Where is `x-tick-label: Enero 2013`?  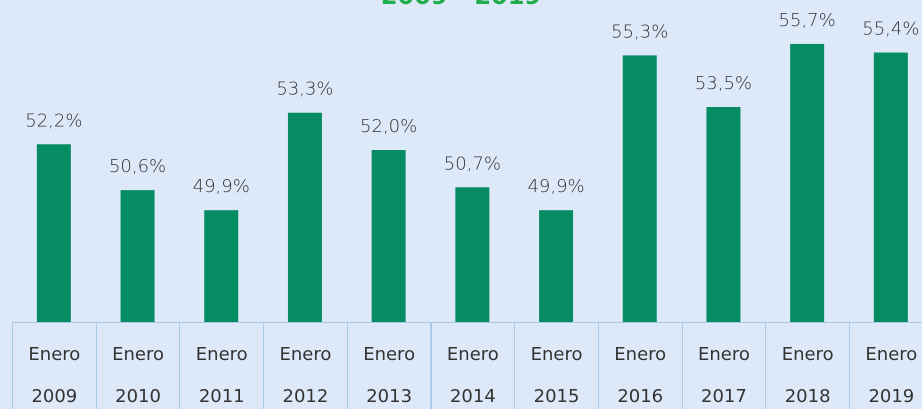
x-tick-label: Enero 2013 is located at coordinates (389, 365).